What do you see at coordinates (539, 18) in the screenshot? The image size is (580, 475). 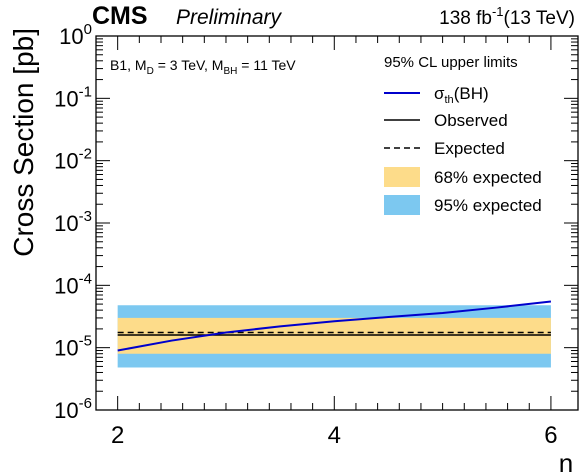 I see `lumi-rest: (13 TeV)` at bounding box center [539, 18].